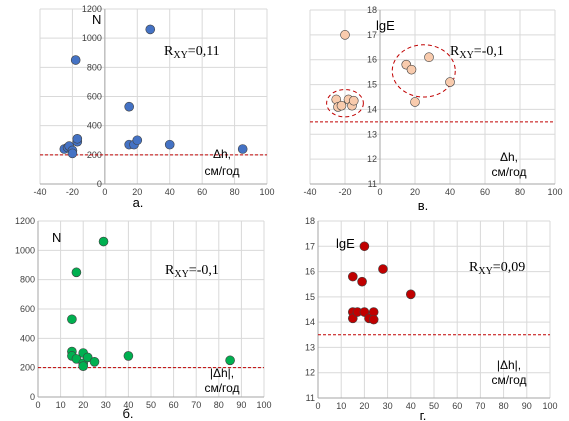  What do you see at coordinates (310, 373) in the screenshot?
I see `y-tick-label: 12` at bounding box center [310, 373].